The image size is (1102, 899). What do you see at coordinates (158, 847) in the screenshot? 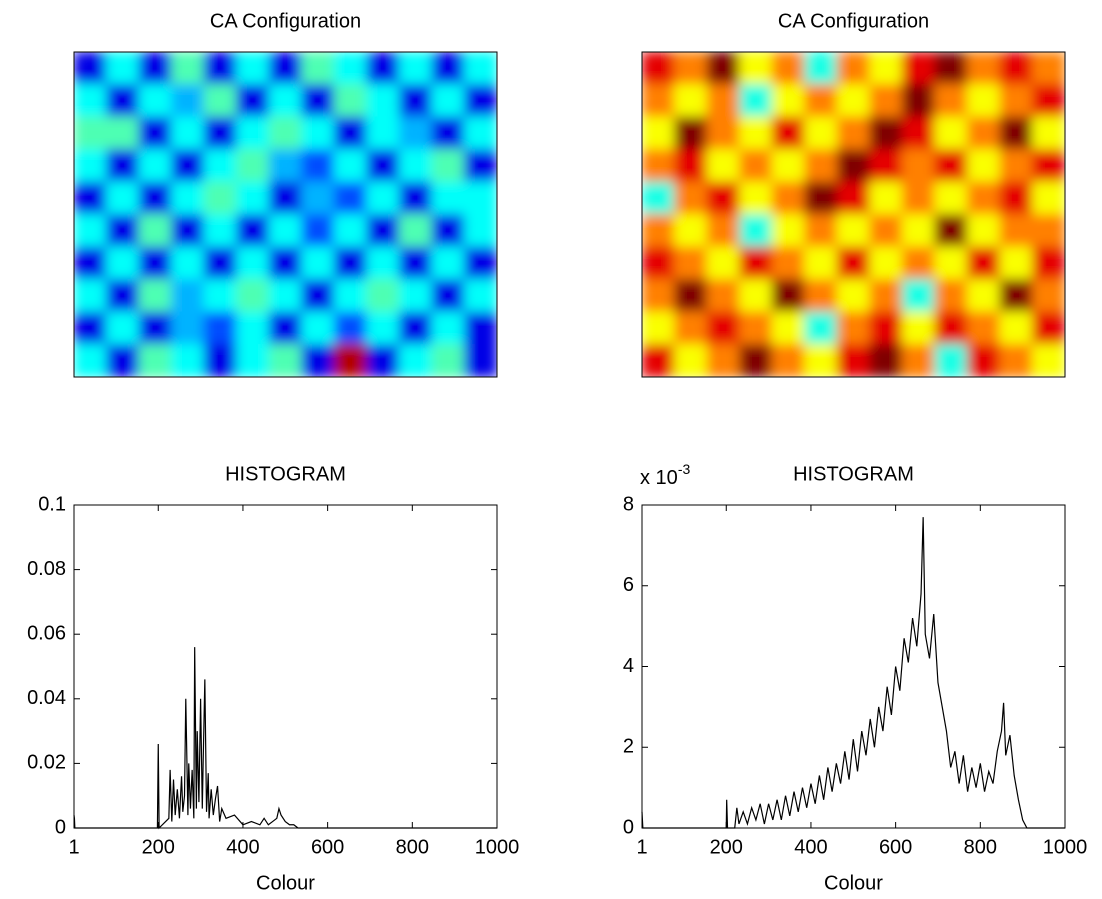
I see `x-tick-label: 200` at bounding box center [158, 847].